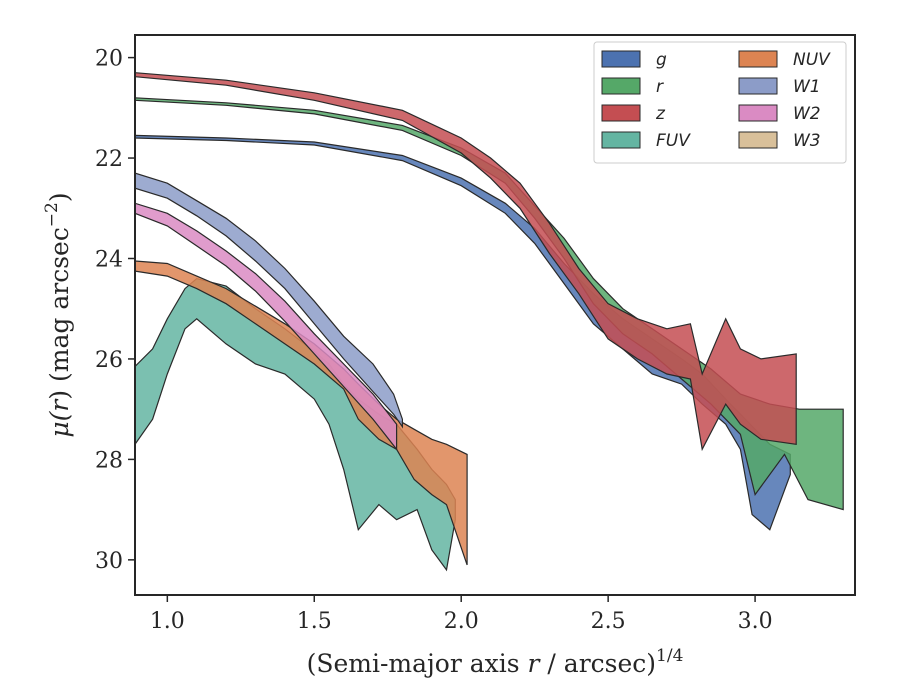 This screenshot has width=900, height=700. What do you see at coordinates (621, 86) in the screenshot?
I see `legend-swatch-r` at bounding box center [621, 86].